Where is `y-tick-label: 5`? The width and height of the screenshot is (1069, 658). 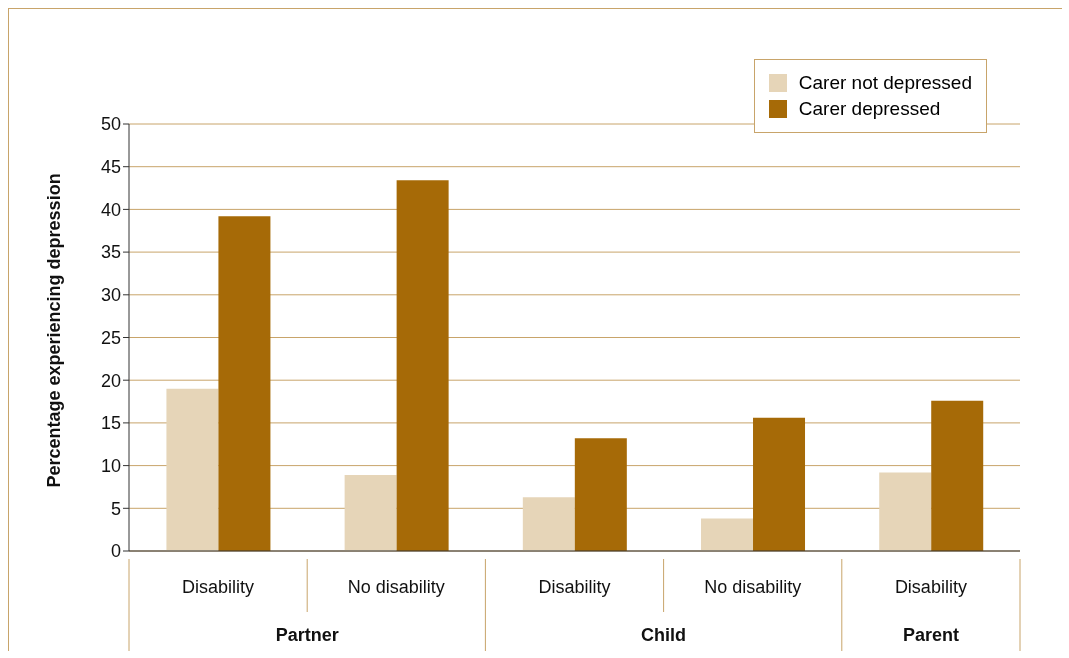
y-tick-label: 5 is located at coordinates (115, 508).